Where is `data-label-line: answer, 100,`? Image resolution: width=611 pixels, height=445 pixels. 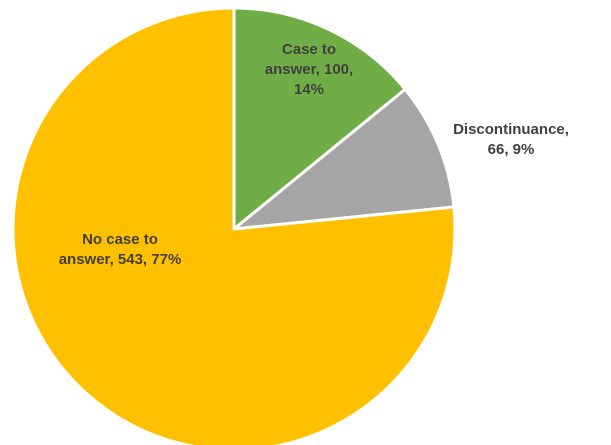 data-label-line: answer, 100, is located at coordinates (309, 69).